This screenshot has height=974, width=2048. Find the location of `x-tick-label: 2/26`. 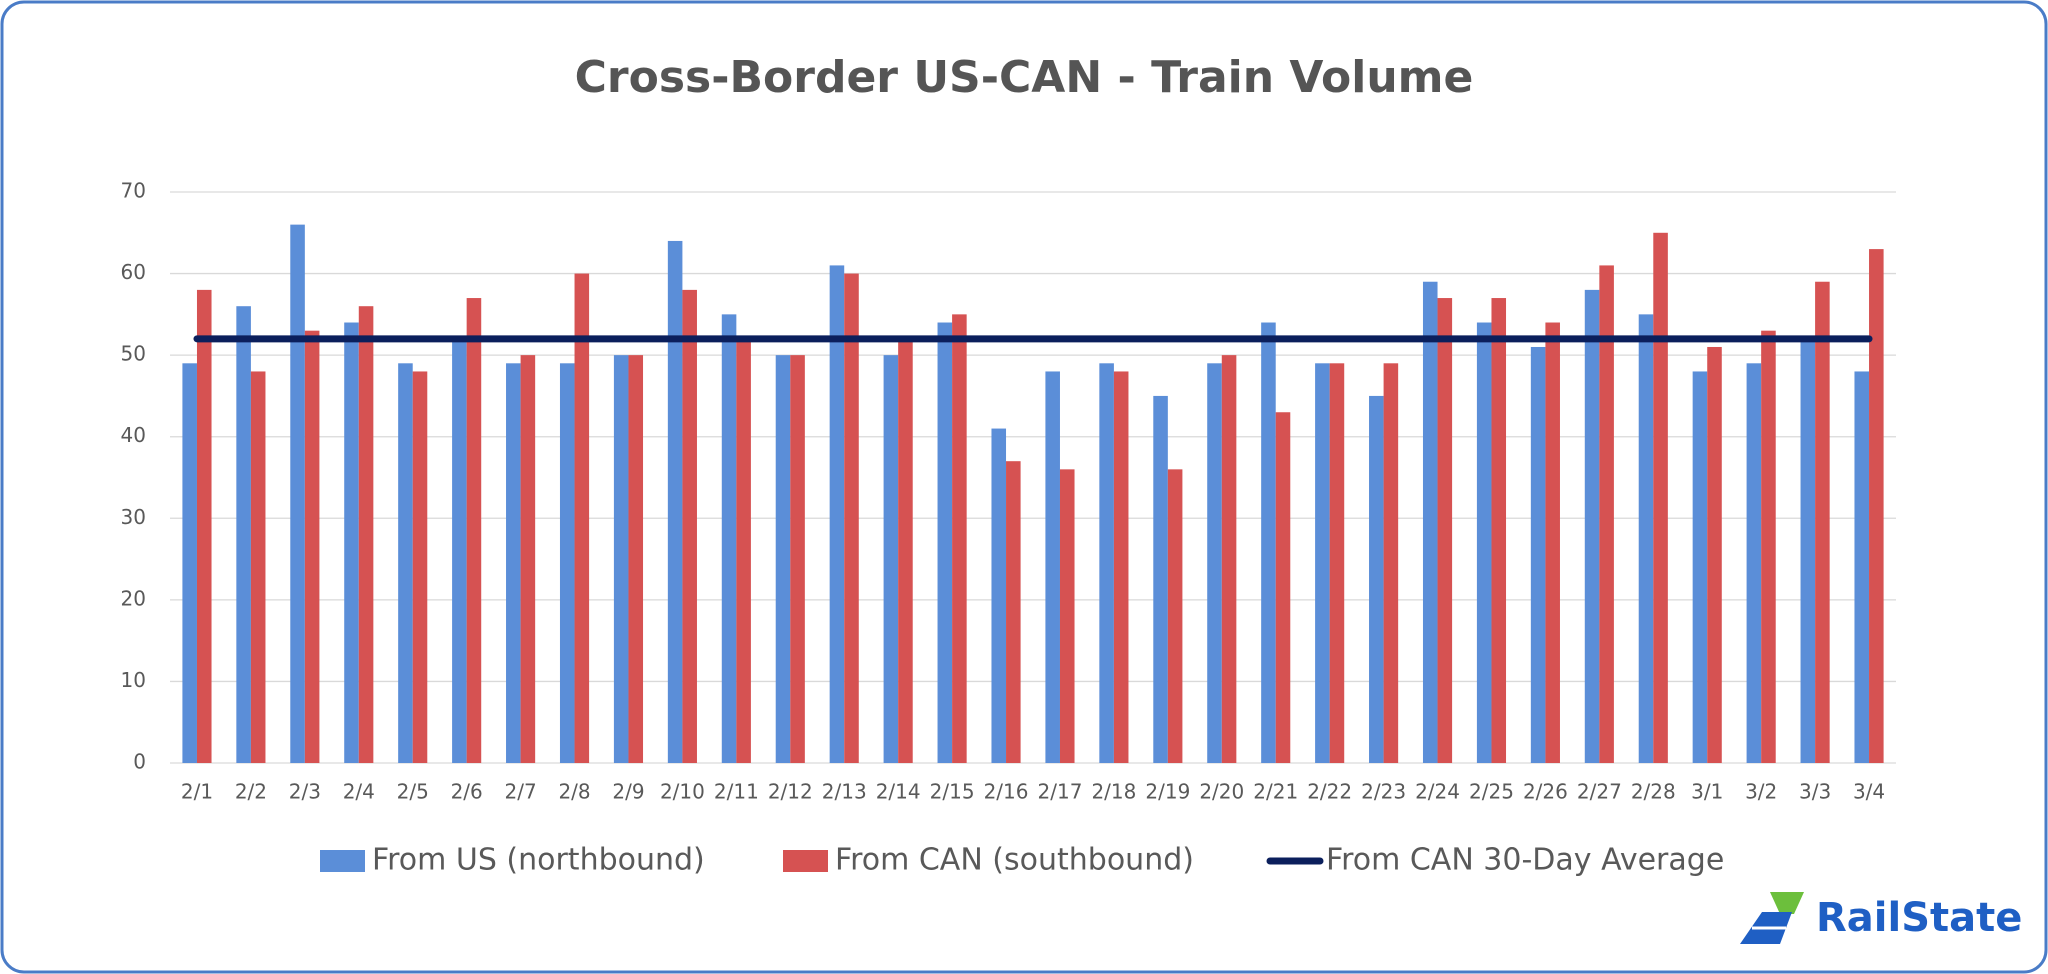

x-tick-label: 2/26 is located at coordinates (1545, 792).